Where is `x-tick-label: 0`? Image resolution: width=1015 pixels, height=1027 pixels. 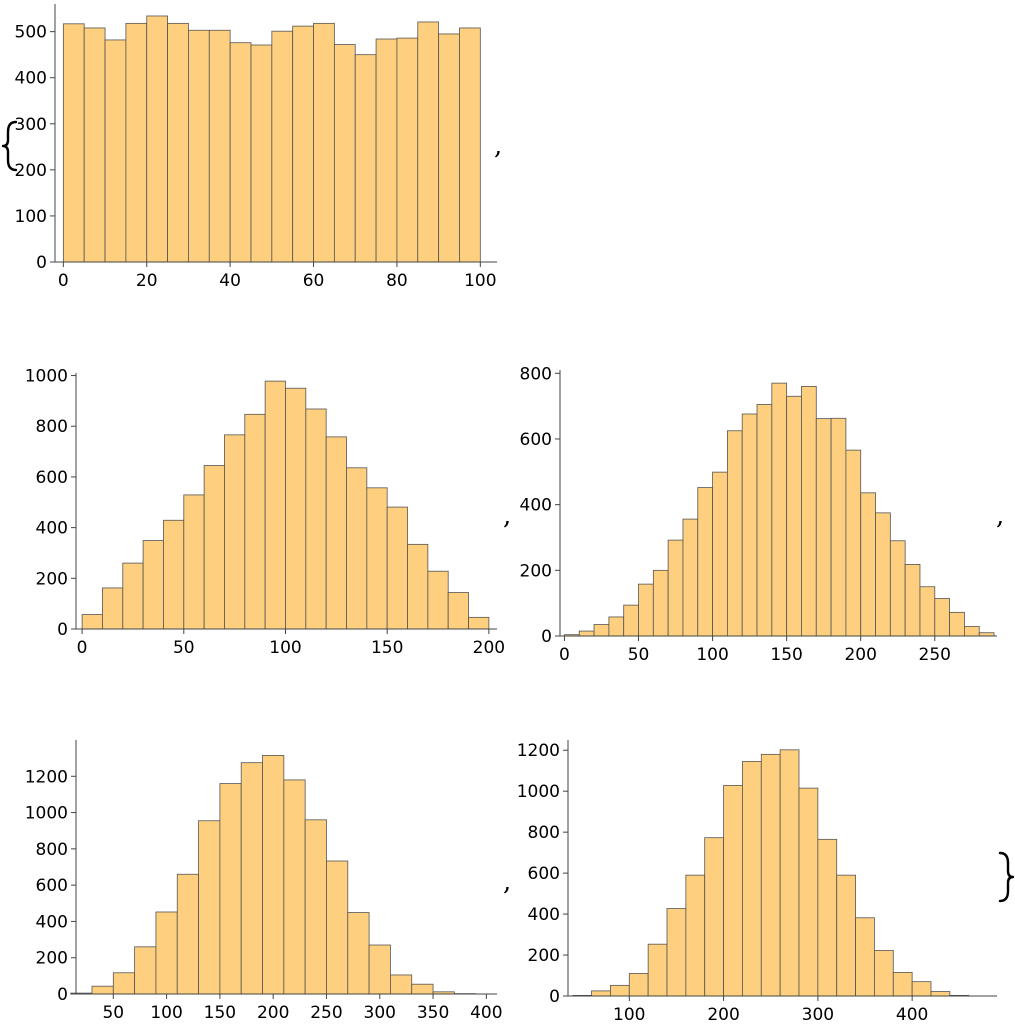 x-tick-label: 0 is located at coordinates (564, 655).